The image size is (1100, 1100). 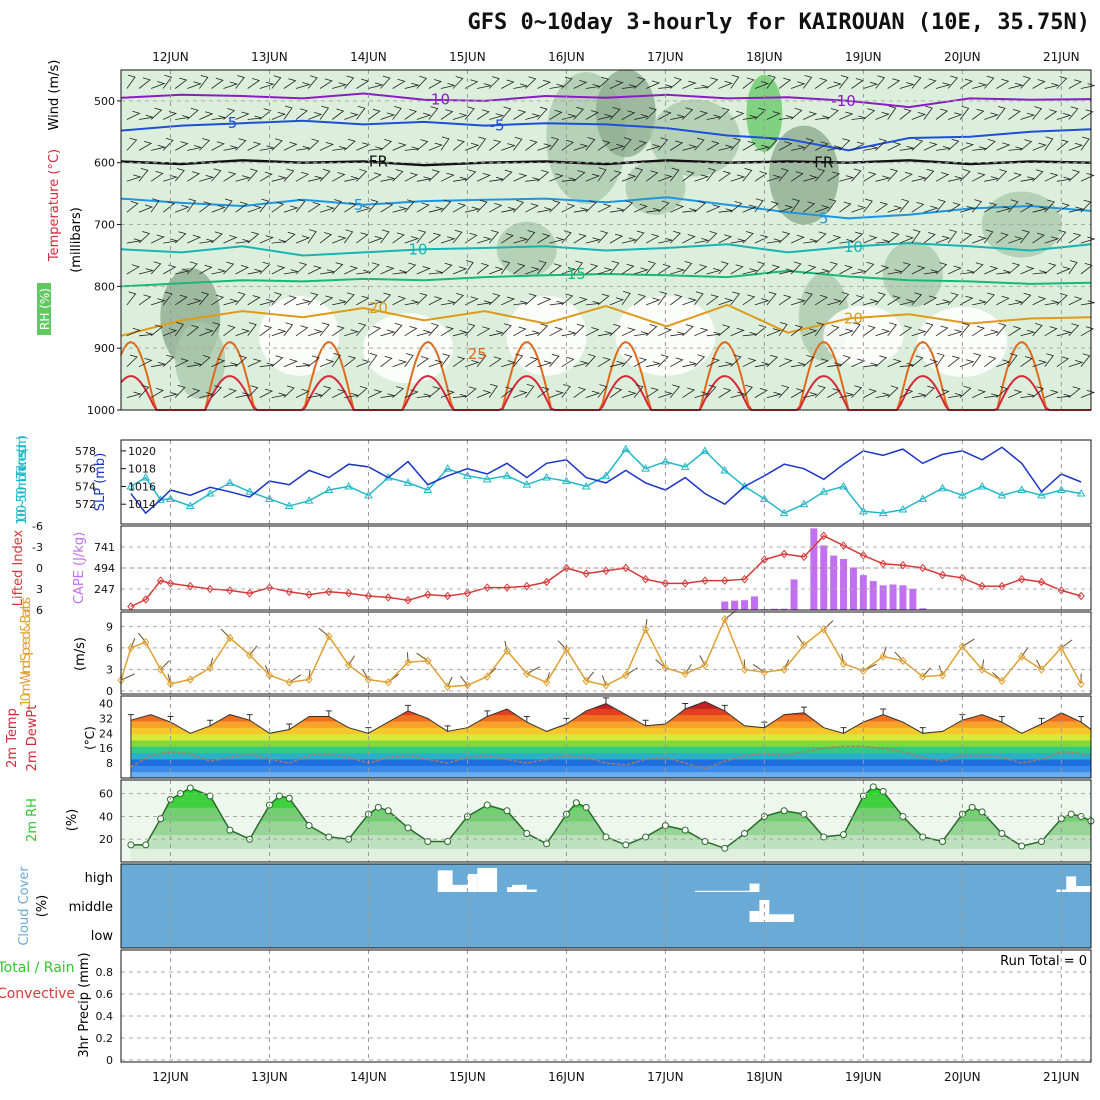 I want to click on top-date-label: 14JUN, so click(x=368, y=57).